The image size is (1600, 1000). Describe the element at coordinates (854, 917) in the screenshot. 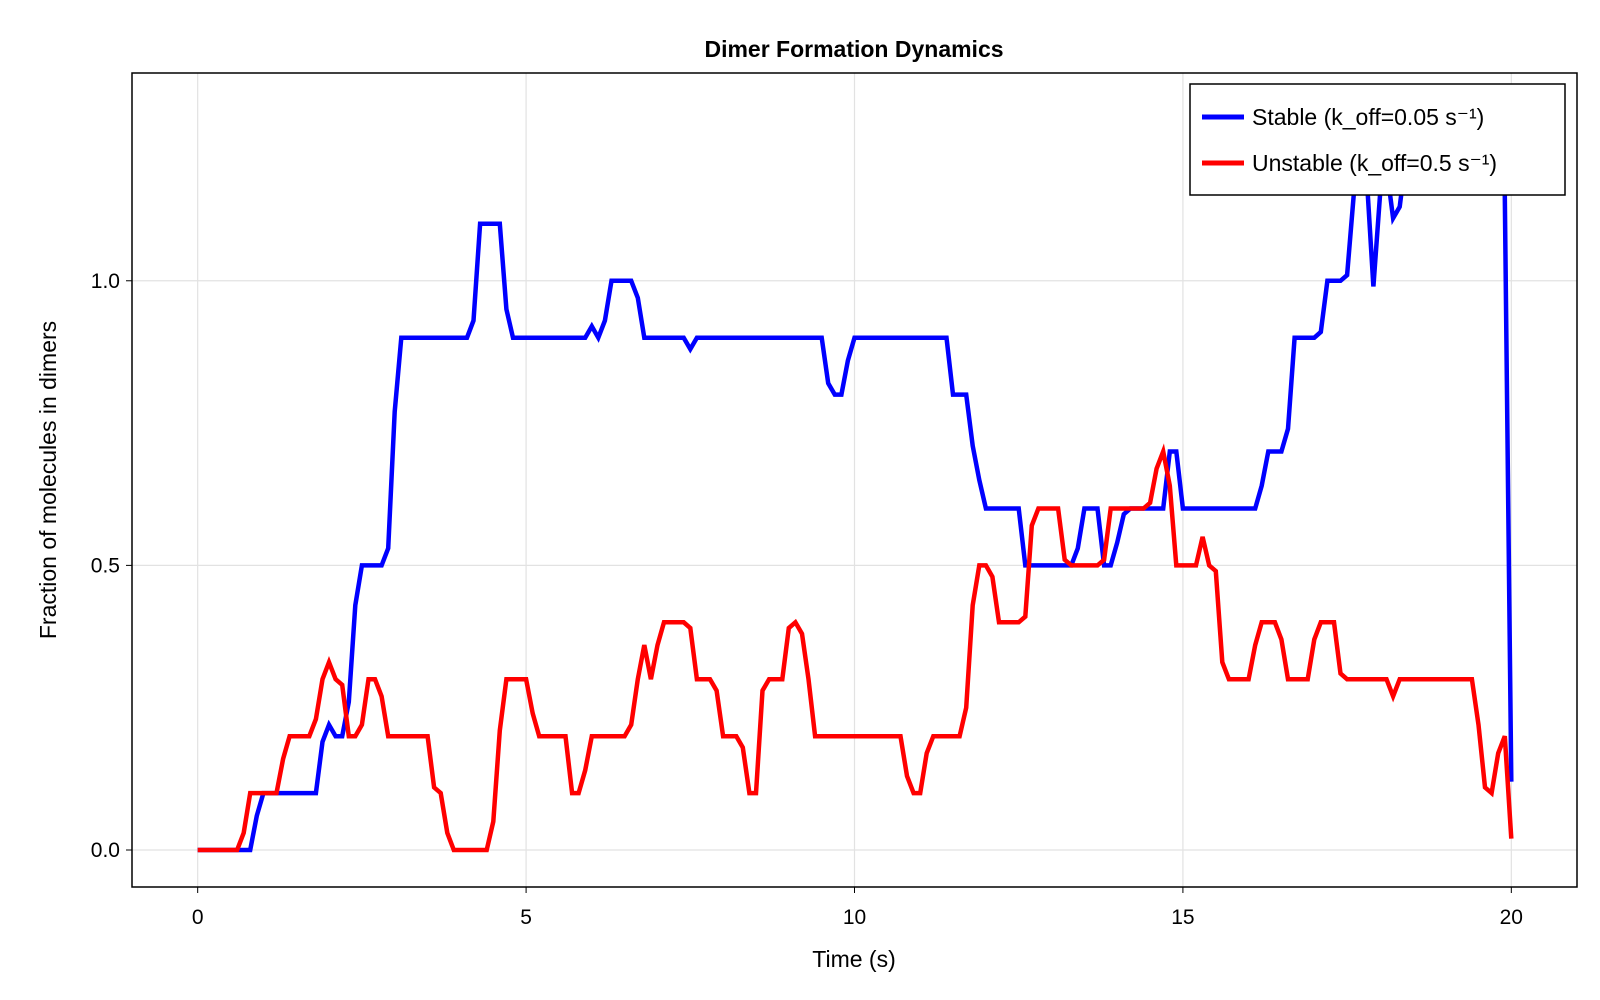

I see `x-tick-label: 10` at that location.